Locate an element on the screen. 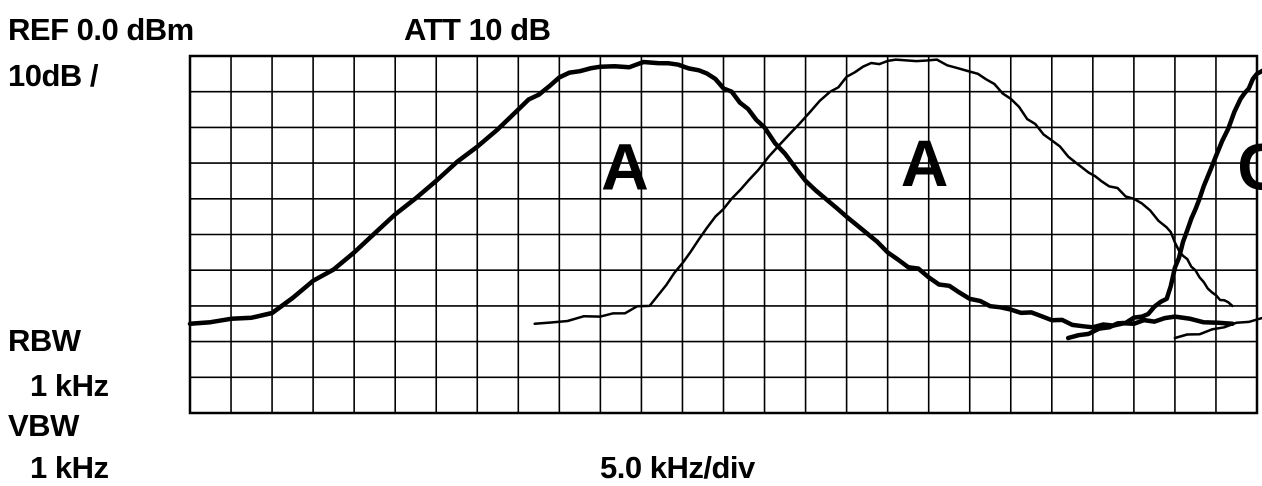  horizontal-scale-label: 5.0 kHz/div is located at coordinates (677, 467).